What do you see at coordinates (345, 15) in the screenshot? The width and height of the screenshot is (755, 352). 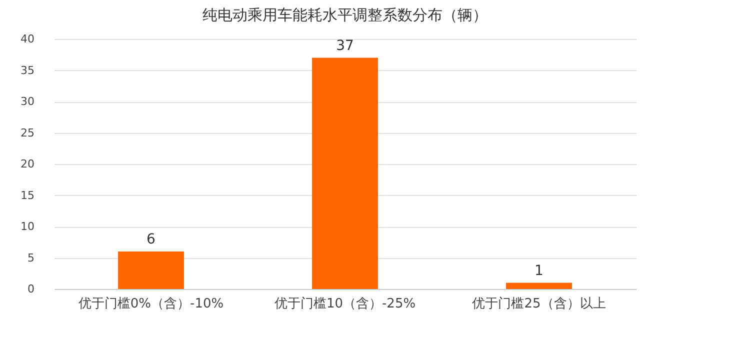 I see `chart-title: 纯电动乘用车能耗水平调整系数分布（辆）` at bounding box center [345, 15].